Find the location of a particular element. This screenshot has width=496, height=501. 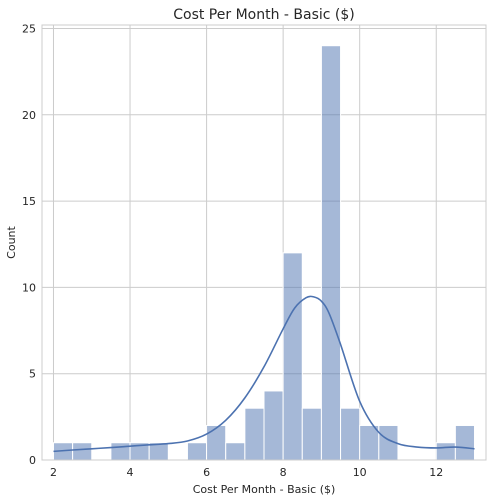

x-tick-label: 4 is located at coordinates (130, 472).